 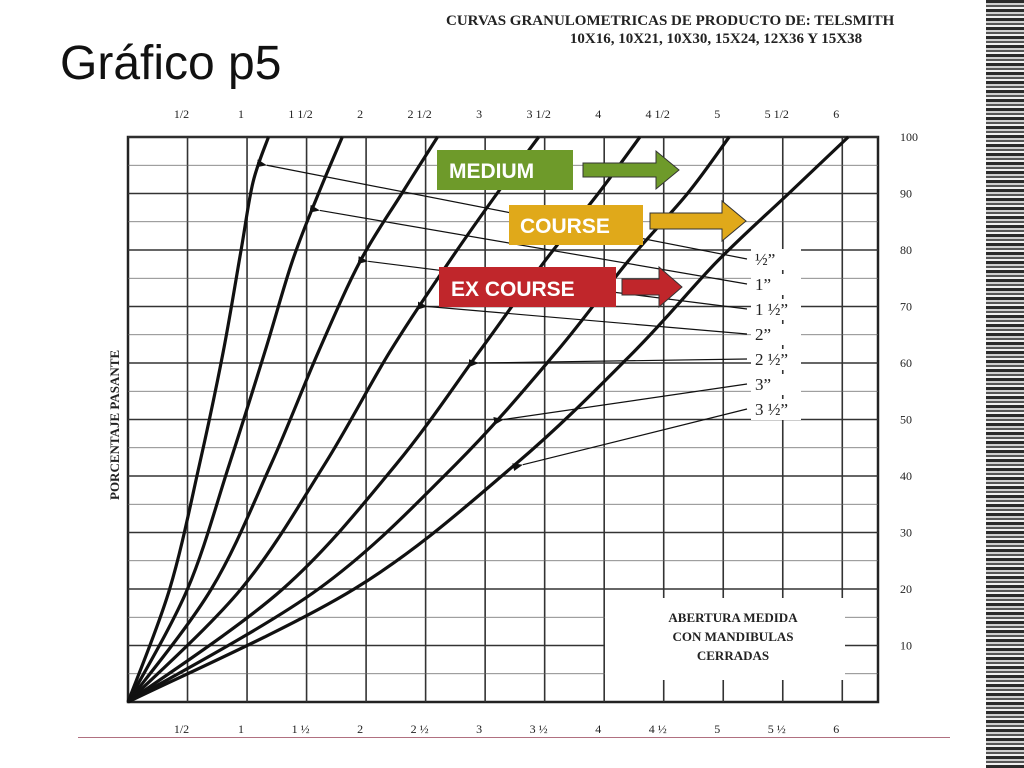 I want to click on tag-medium: MEDIUM, so click(x=558, y=170).